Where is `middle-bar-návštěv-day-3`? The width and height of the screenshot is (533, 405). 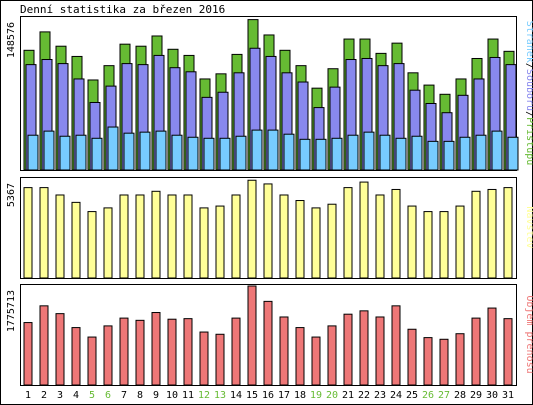 middle-bar-návštěv-day-3 is located at coordinates (60, 236).